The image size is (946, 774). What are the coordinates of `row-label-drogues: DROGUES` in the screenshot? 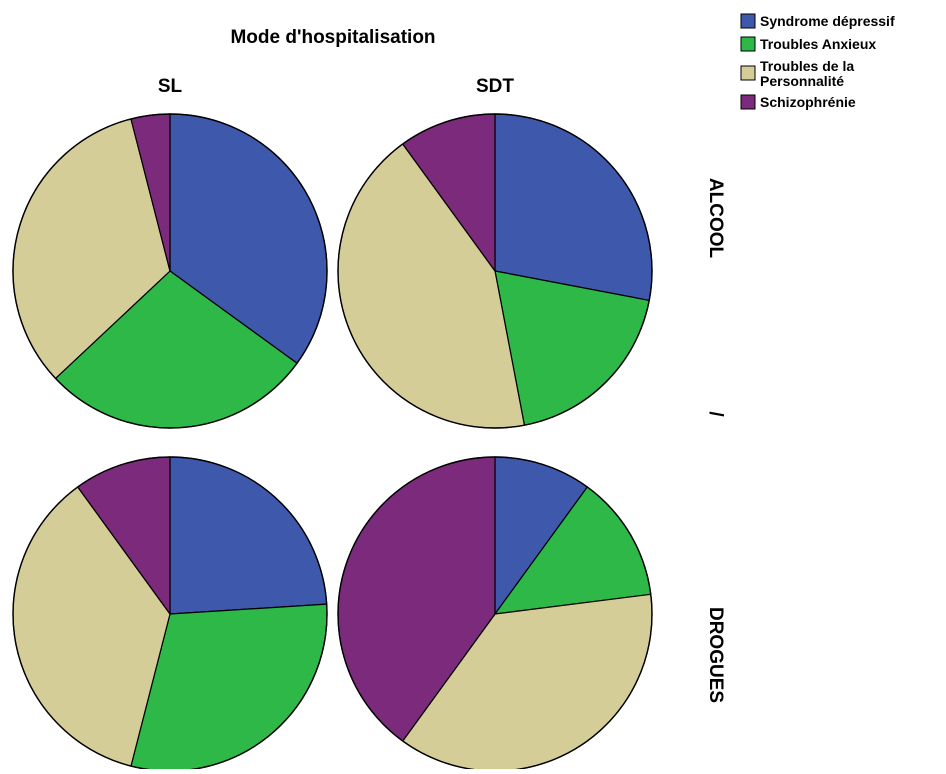 It's located at (715, 655).